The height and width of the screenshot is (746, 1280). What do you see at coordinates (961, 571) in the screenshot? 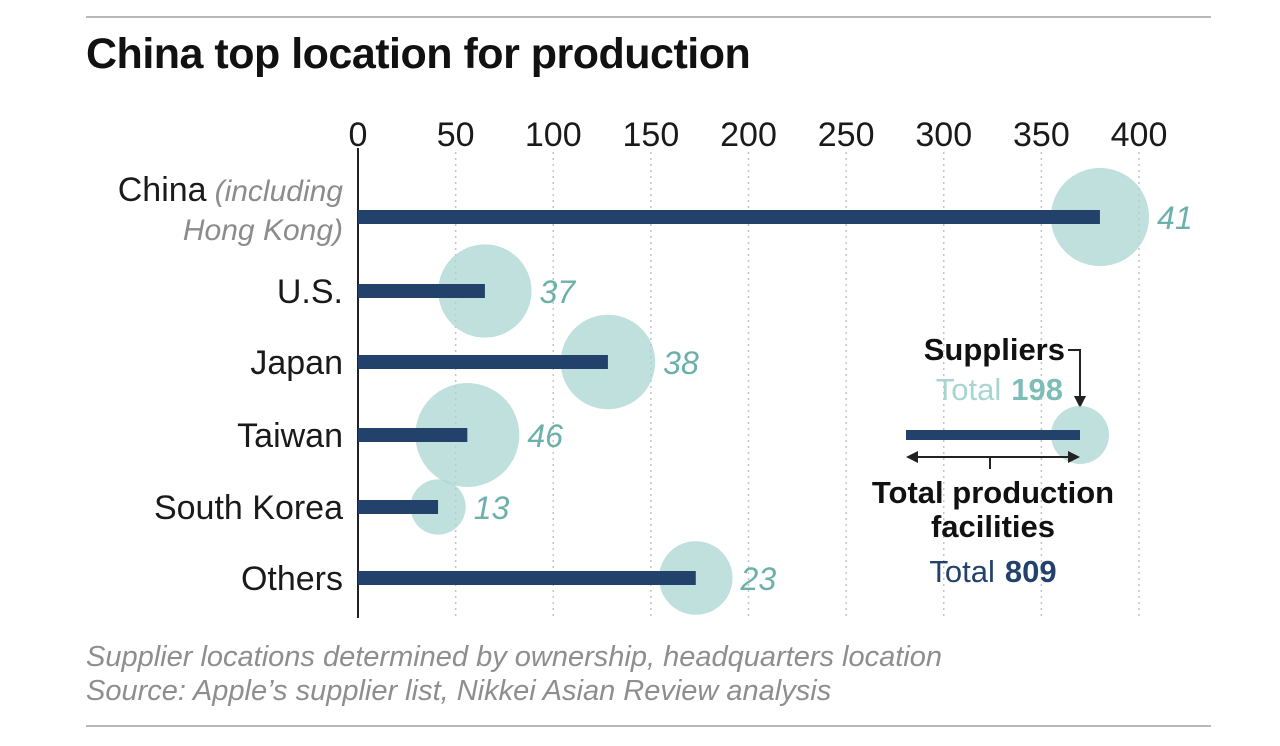
I see `legend-facilities-total-label: Total` at bounding box center [961, 571].